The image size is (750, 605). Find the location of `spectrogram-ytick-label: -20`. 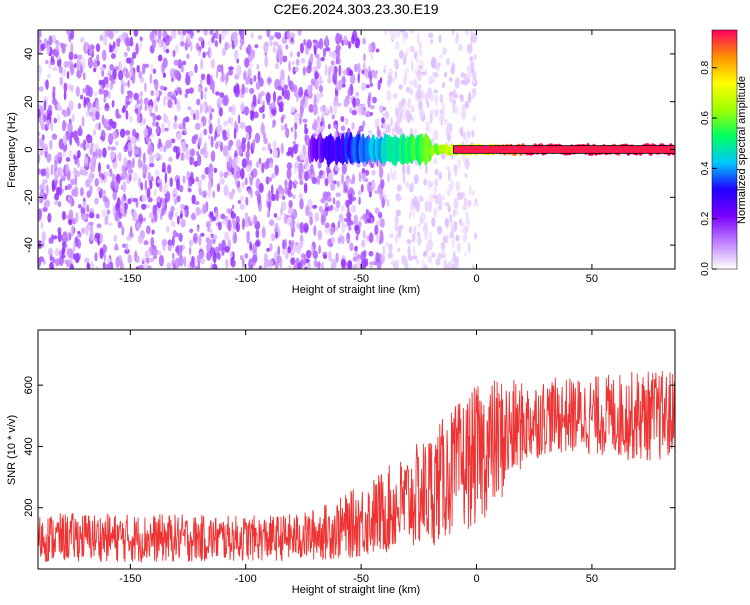

spectrogram-ytick-label: -20 is located at coordinates (29, 197).